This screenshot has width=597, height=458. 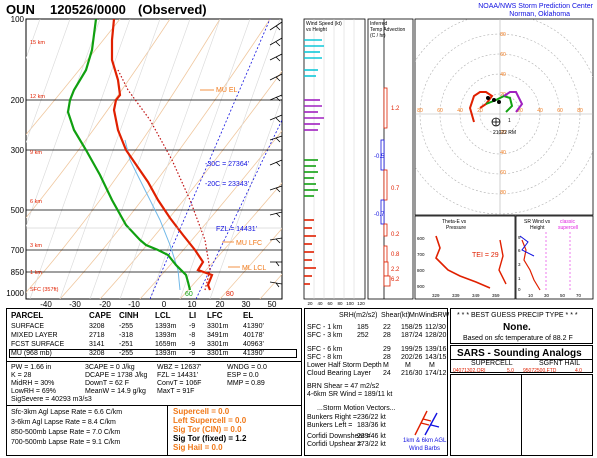 I want to click on height-label: 12 km, so click(x=37, y=97).